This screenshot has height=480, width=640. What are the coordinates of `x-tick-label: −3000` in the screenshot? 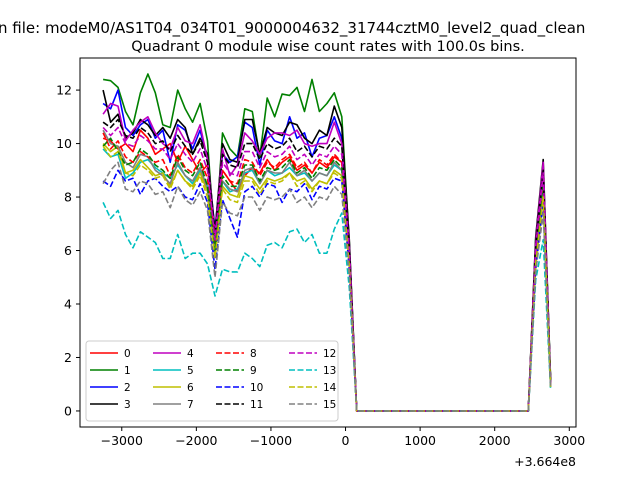 It's located at (122, 440).